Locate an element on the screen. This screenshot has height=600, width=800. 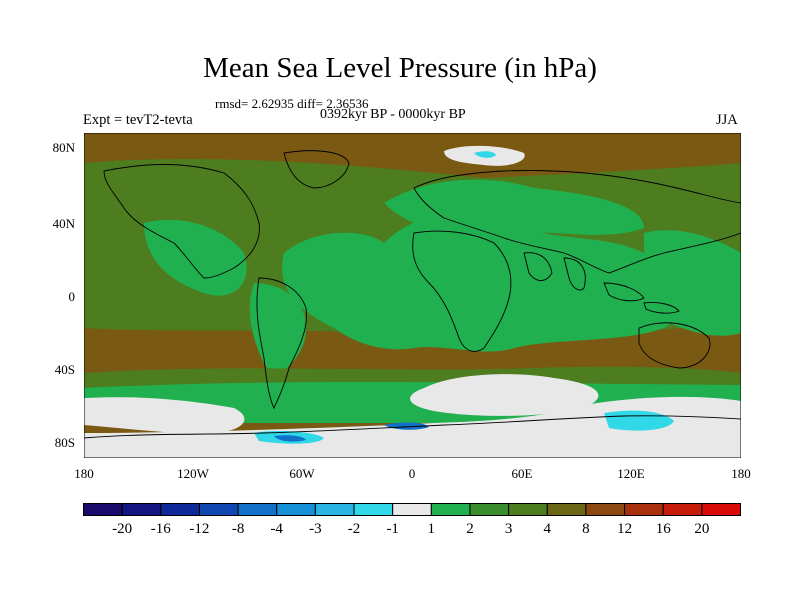
lon-label: 60E is located at coordinates (522, 473).